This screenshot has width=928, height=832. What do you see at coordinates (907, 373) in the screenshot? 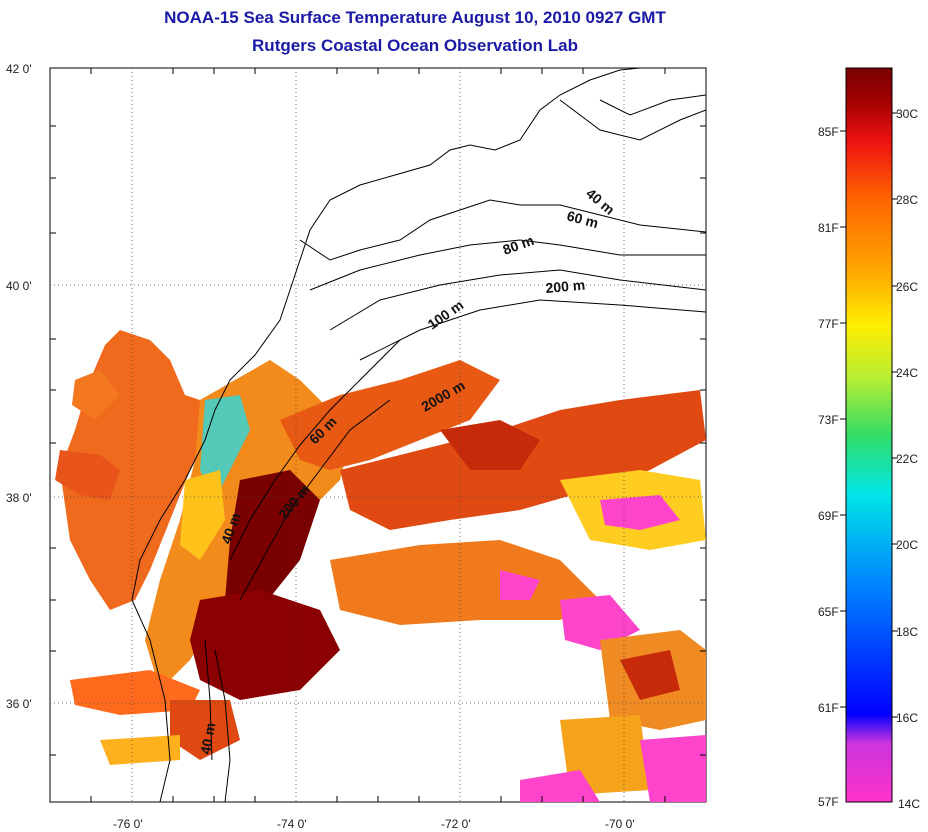
I see `colorbar-c-label: 24C` at bounding box center [907, 373].